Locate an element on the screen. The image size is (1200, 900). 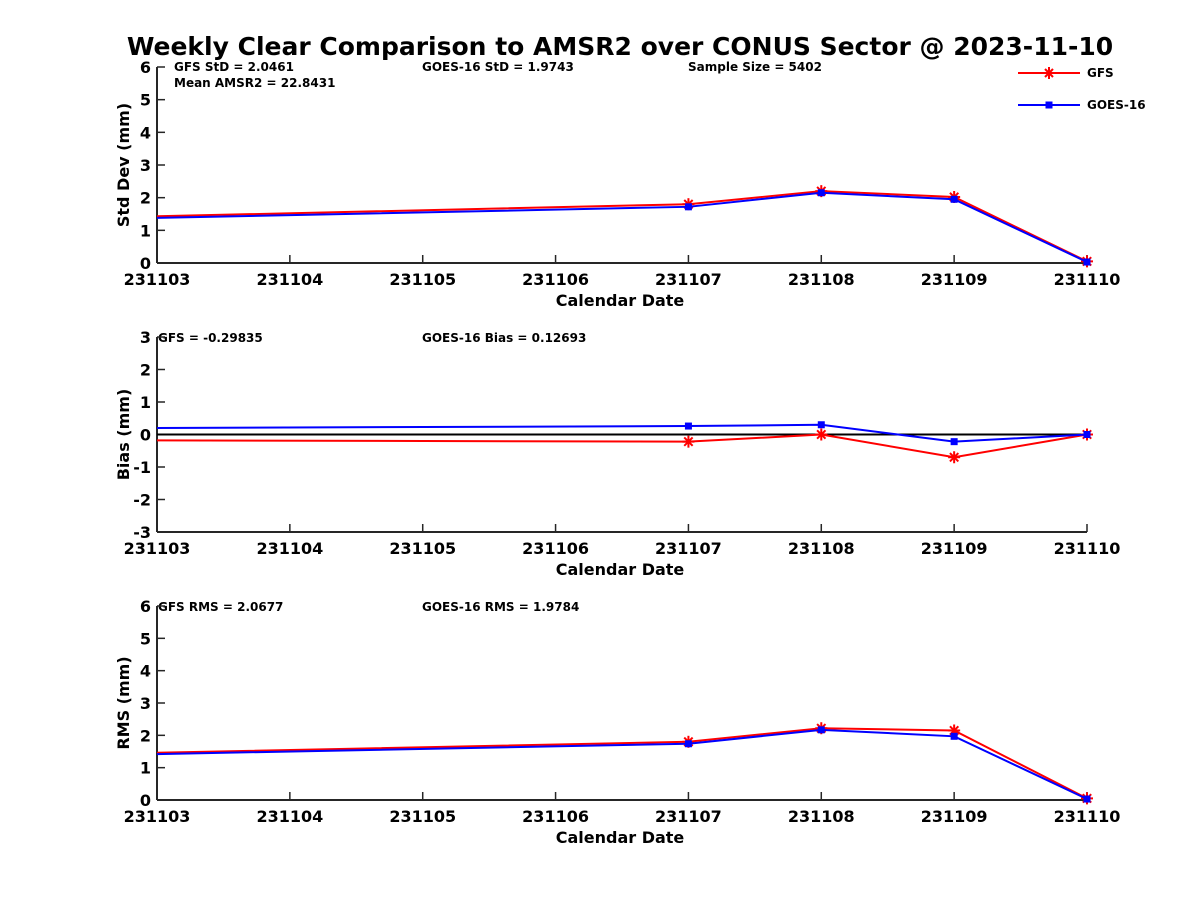
legend-gfs-label: GFS is located at coordinates (1100, 73).